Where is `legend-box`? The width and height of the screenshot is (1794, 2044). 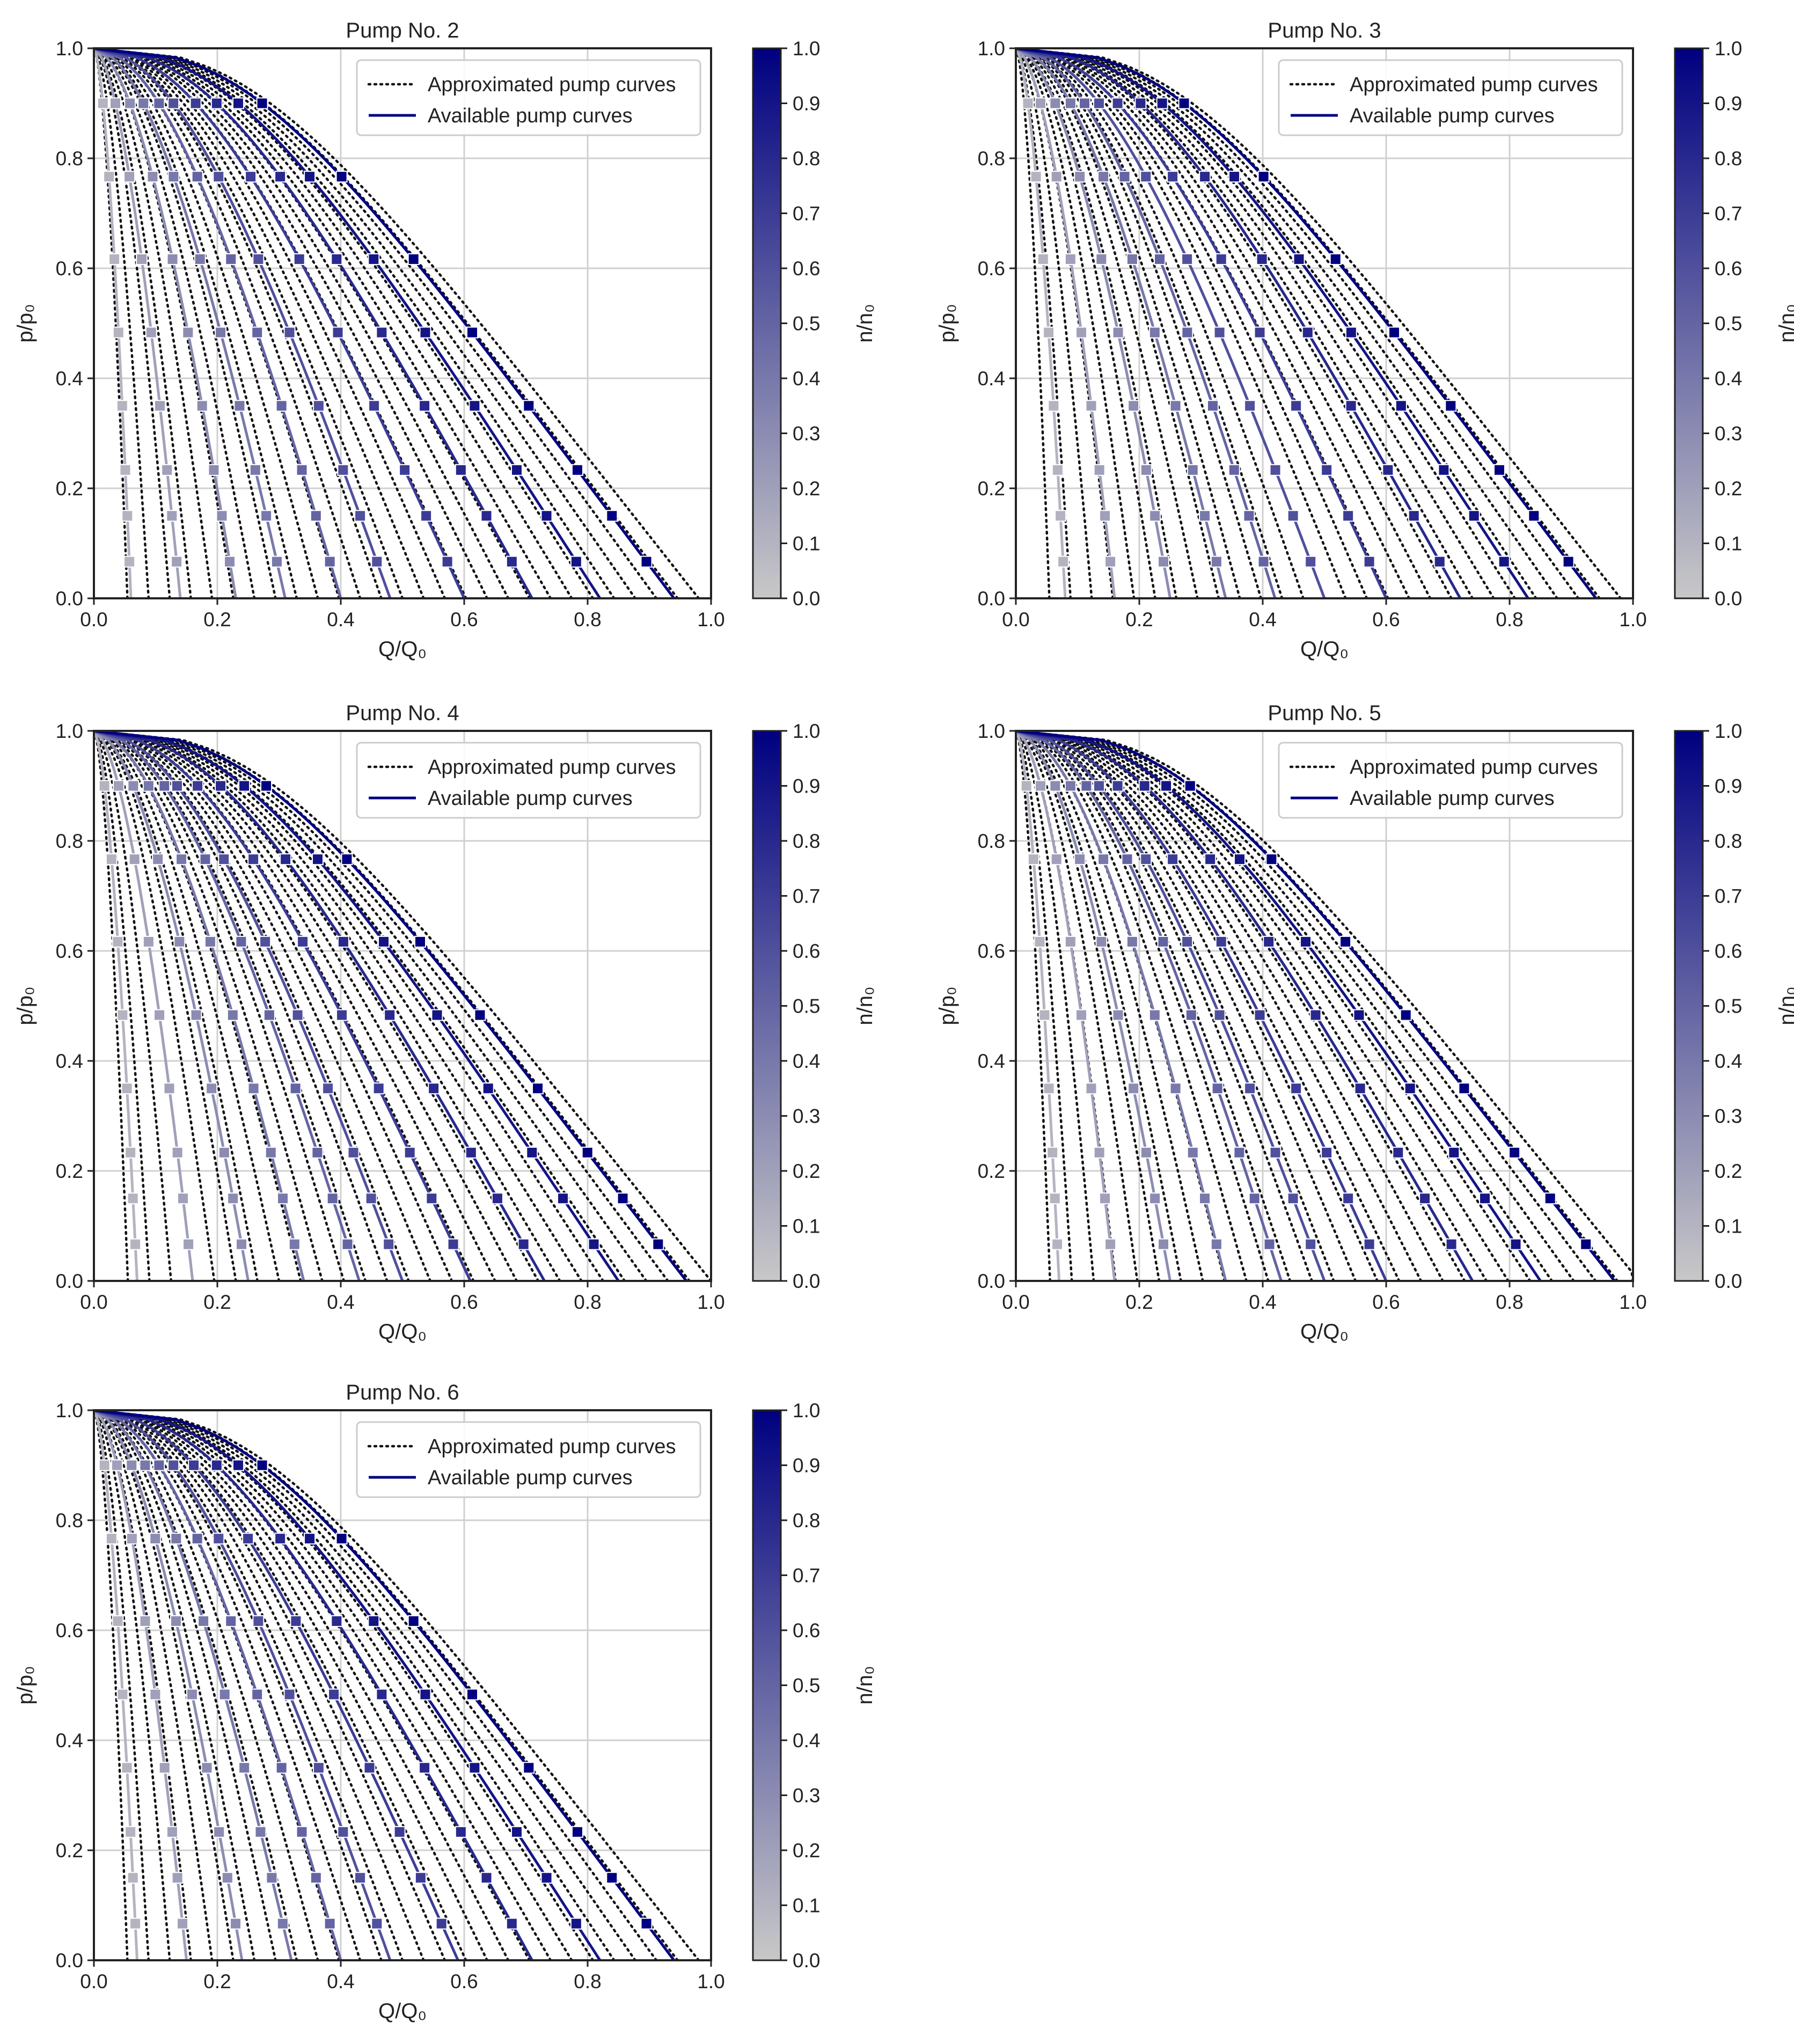 legend-box is located at coordinates (528, 781).